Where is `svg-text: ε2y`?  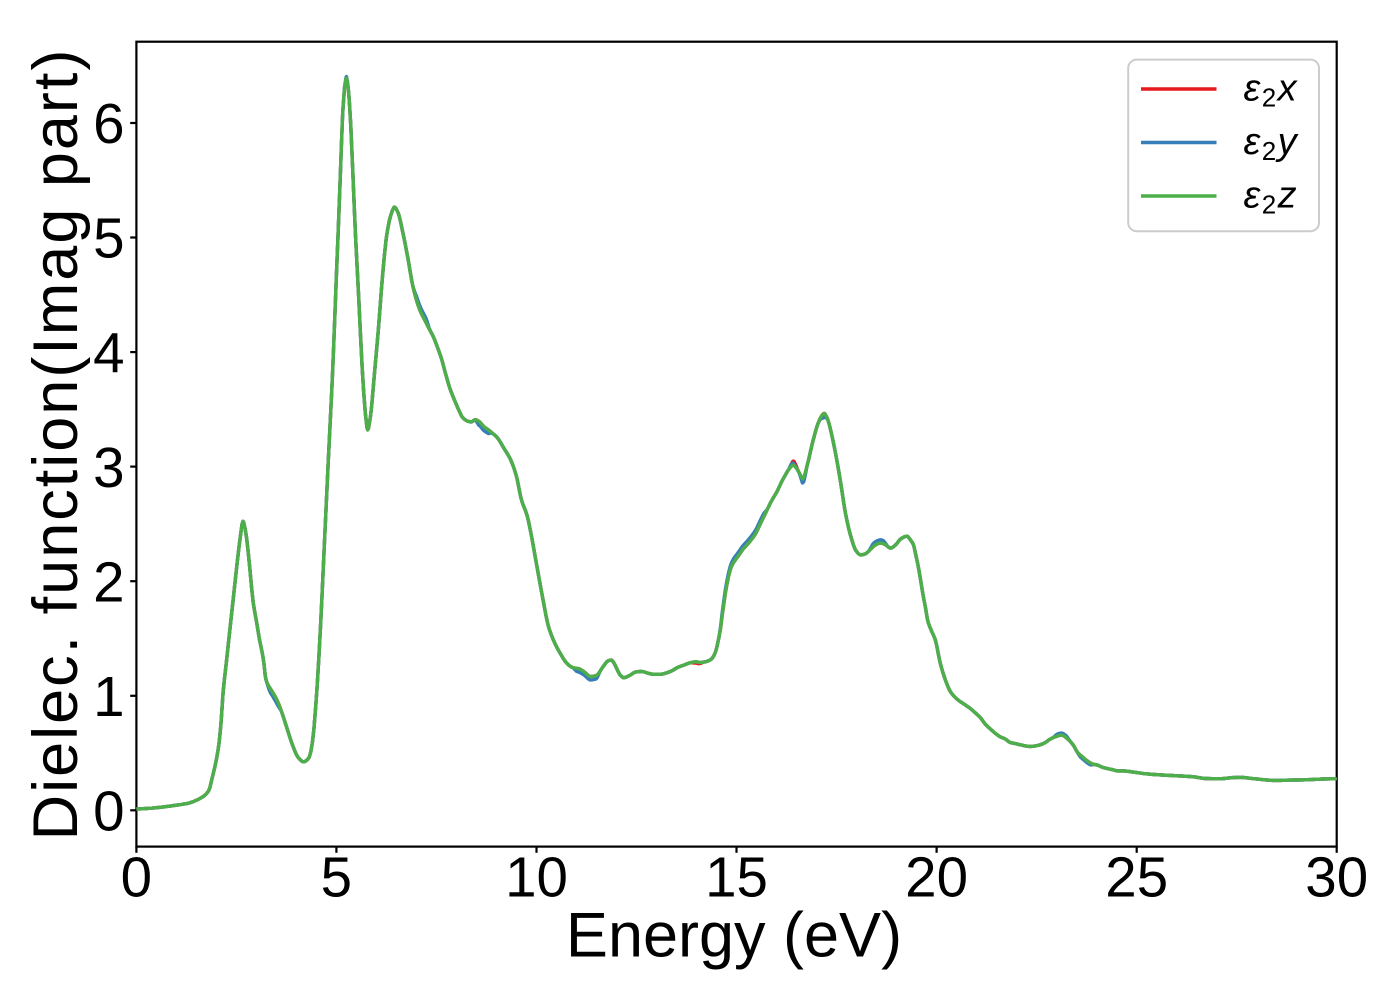 svg-text: ε2y is located at coordinates (1271, 143).